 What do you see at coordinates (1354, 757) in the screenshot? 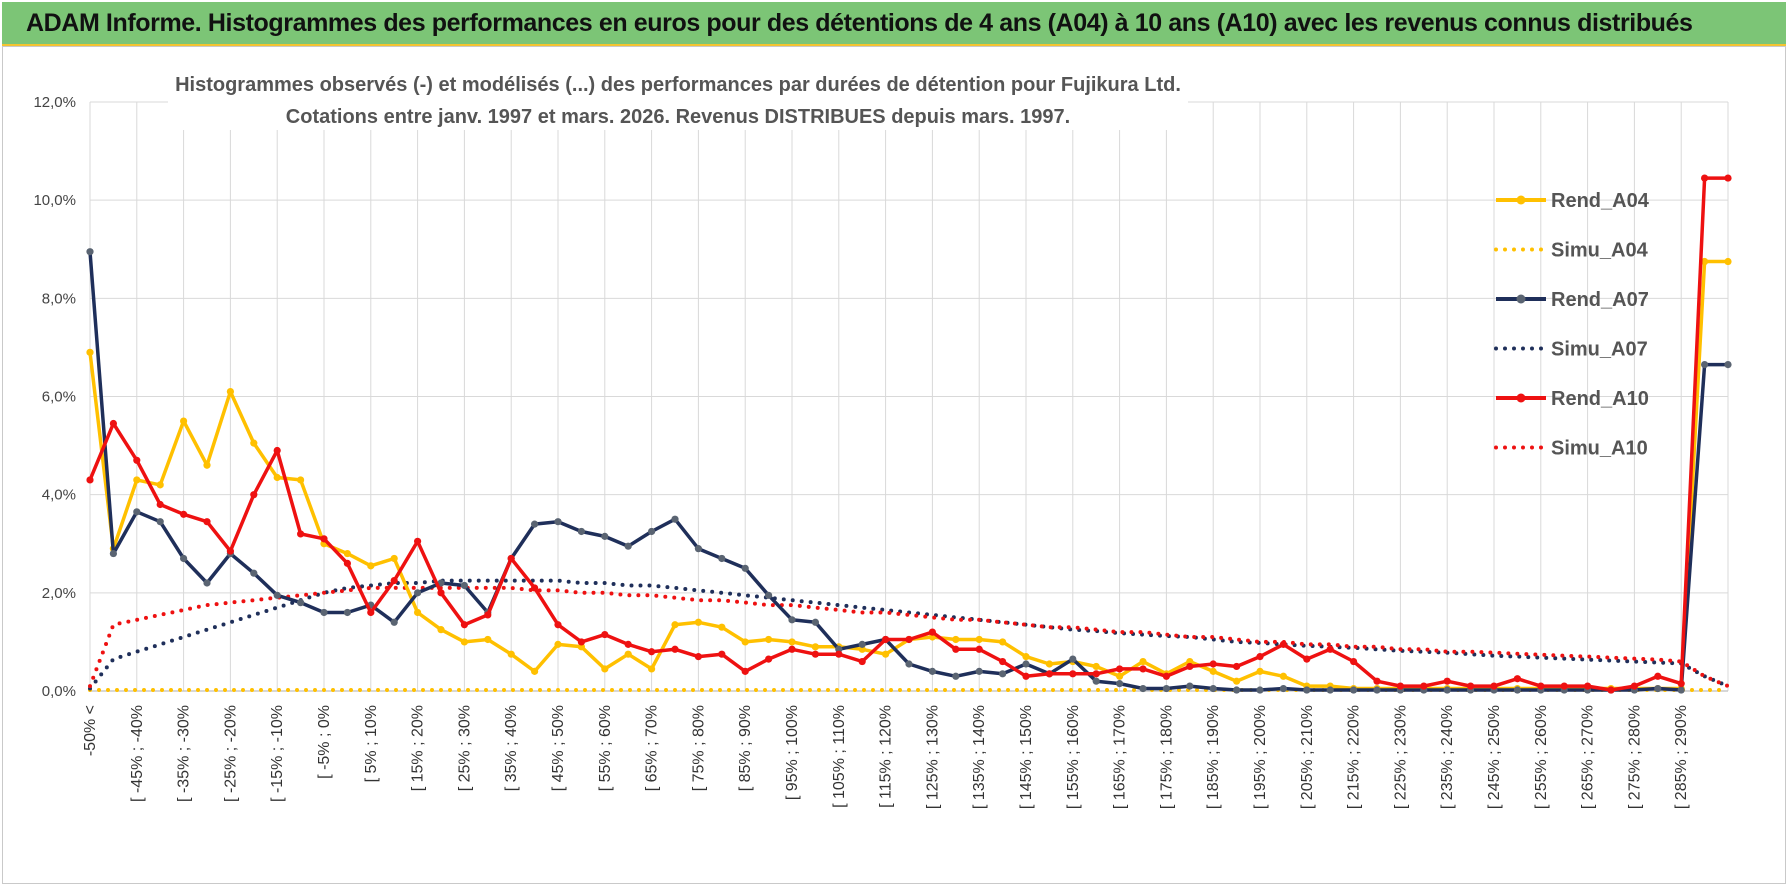
I see `x-tick-label: [ 215% ; 220%` at bounding box center [1354, 757].